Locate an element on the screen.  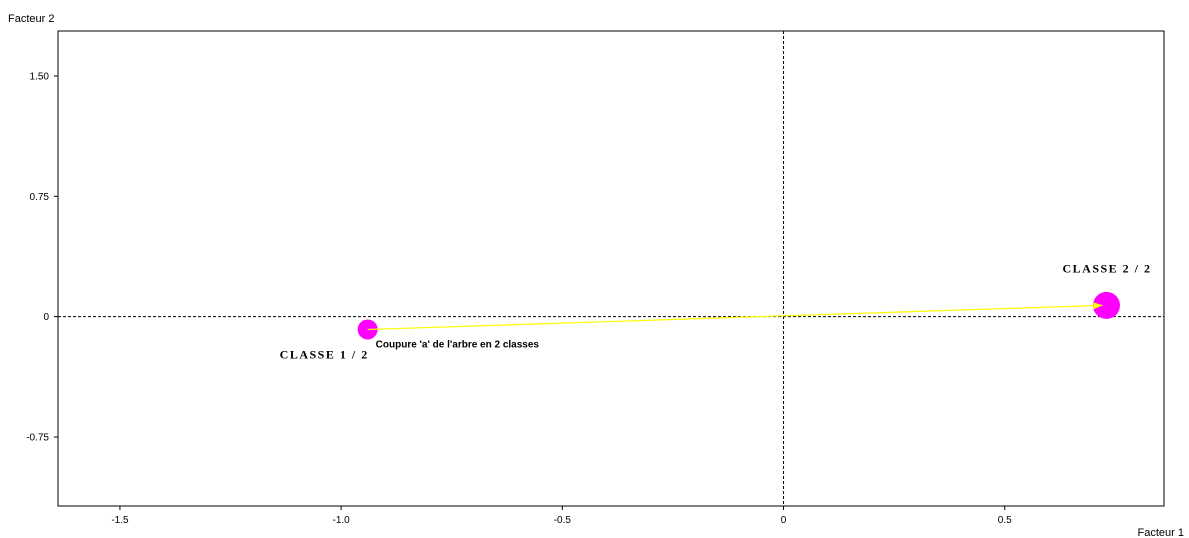
class-points is located at coordinates (738, 315).